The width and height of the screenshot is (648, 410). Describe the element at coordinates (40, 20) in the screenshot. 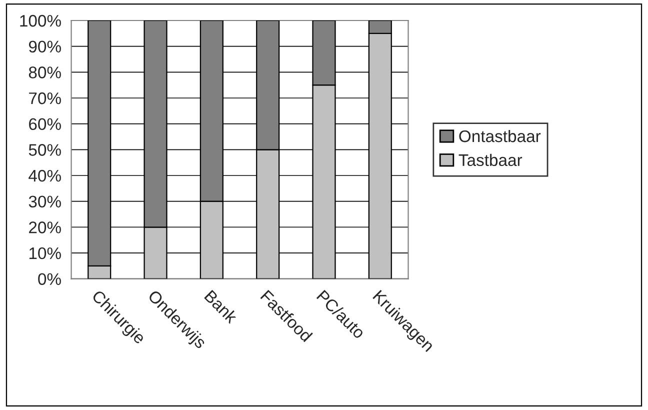

I see `y-tick-label: 100%` at that location.